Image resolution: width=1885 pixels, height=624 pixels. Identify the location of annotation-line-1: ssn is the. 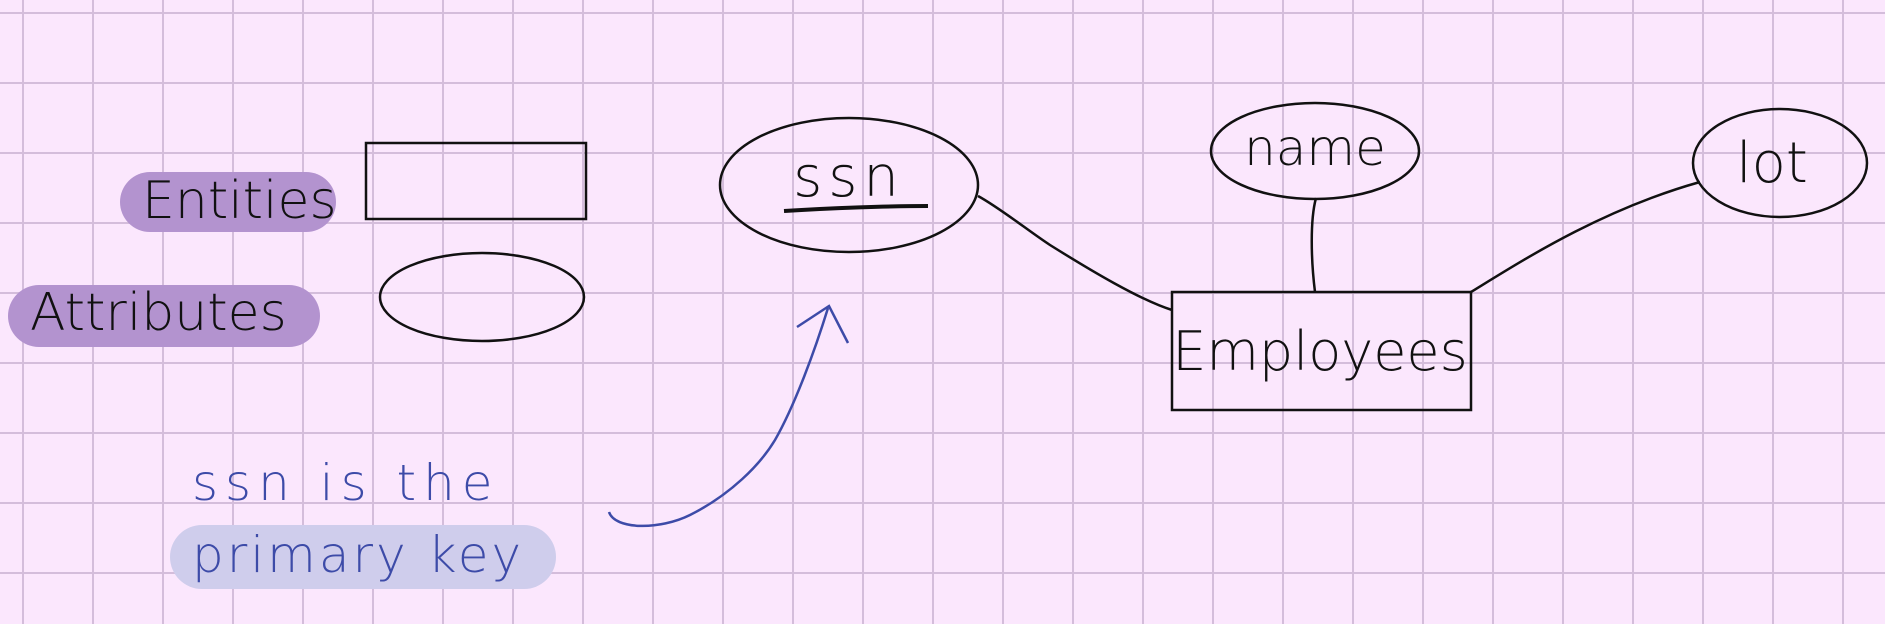
(346, 483).